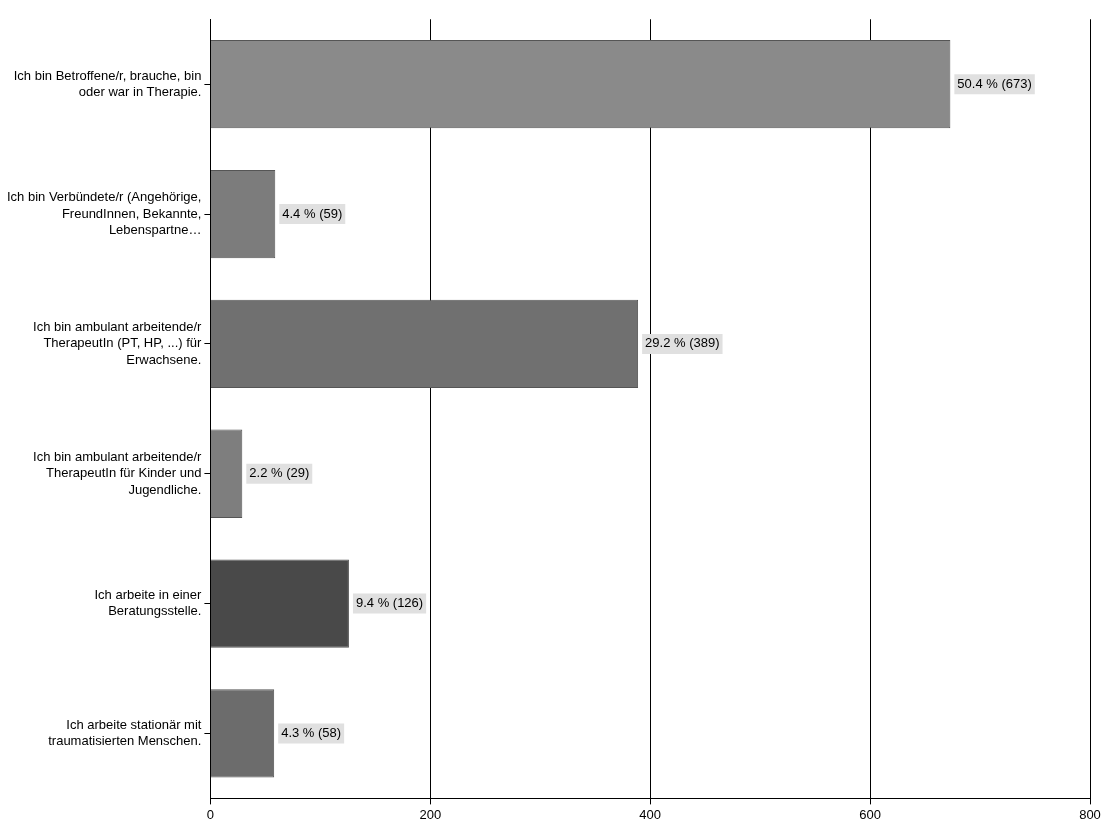 Image resolution: width=1116 pixels, height=830 pixels. What do you see at coordinates (994, 83) in the screenshot?
I see `data-label: 50.4 % (673)` at bounding box center [994, 83].